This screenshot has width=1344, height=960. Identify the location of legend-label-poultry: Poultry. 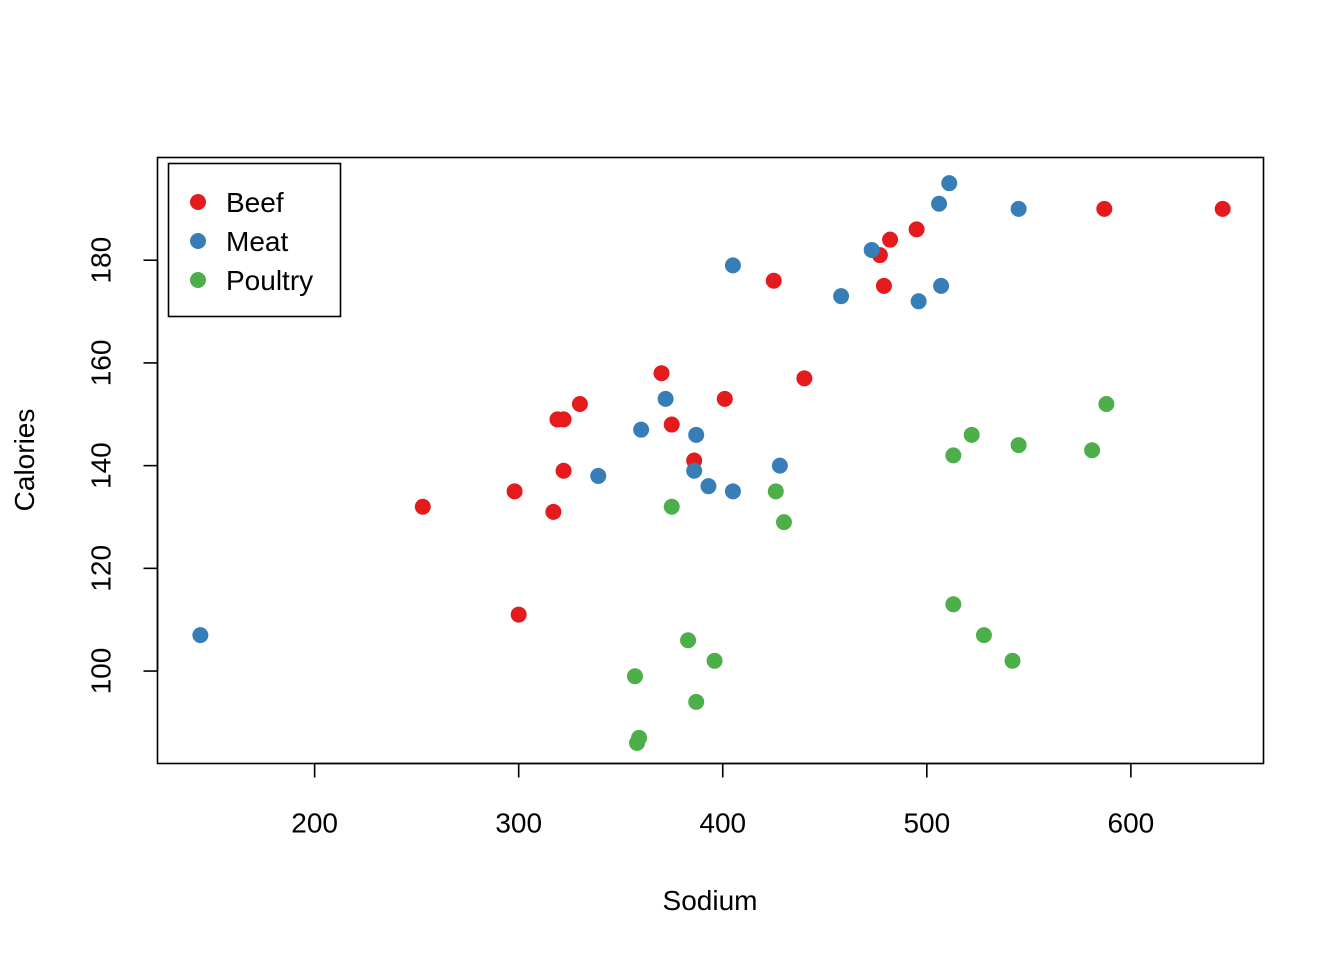
(269, 280).